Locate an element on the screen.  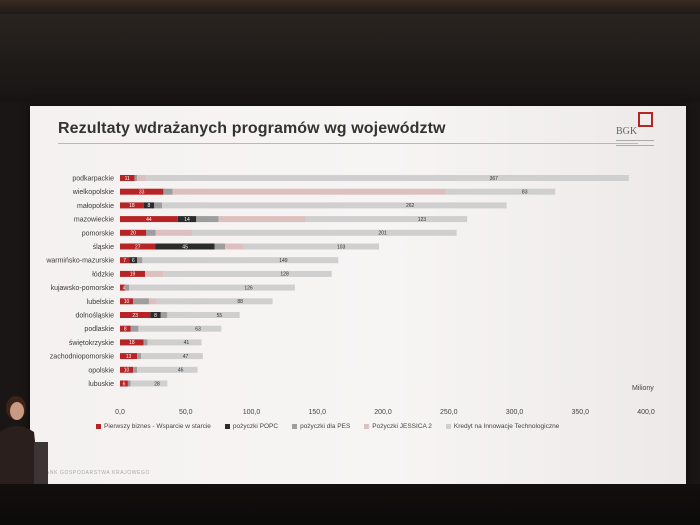
category-label: podkarpackie is located at coordinates (93, 179).